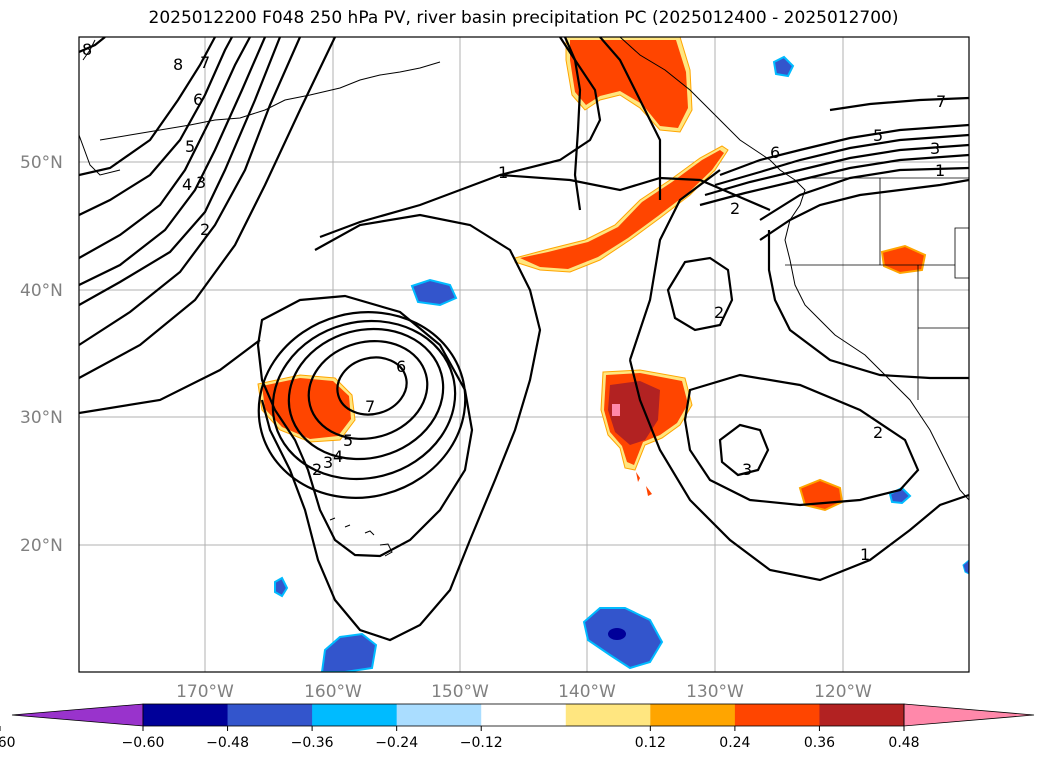  I want to click on colorbar-tick-label: −0.60, so click(143, 743).